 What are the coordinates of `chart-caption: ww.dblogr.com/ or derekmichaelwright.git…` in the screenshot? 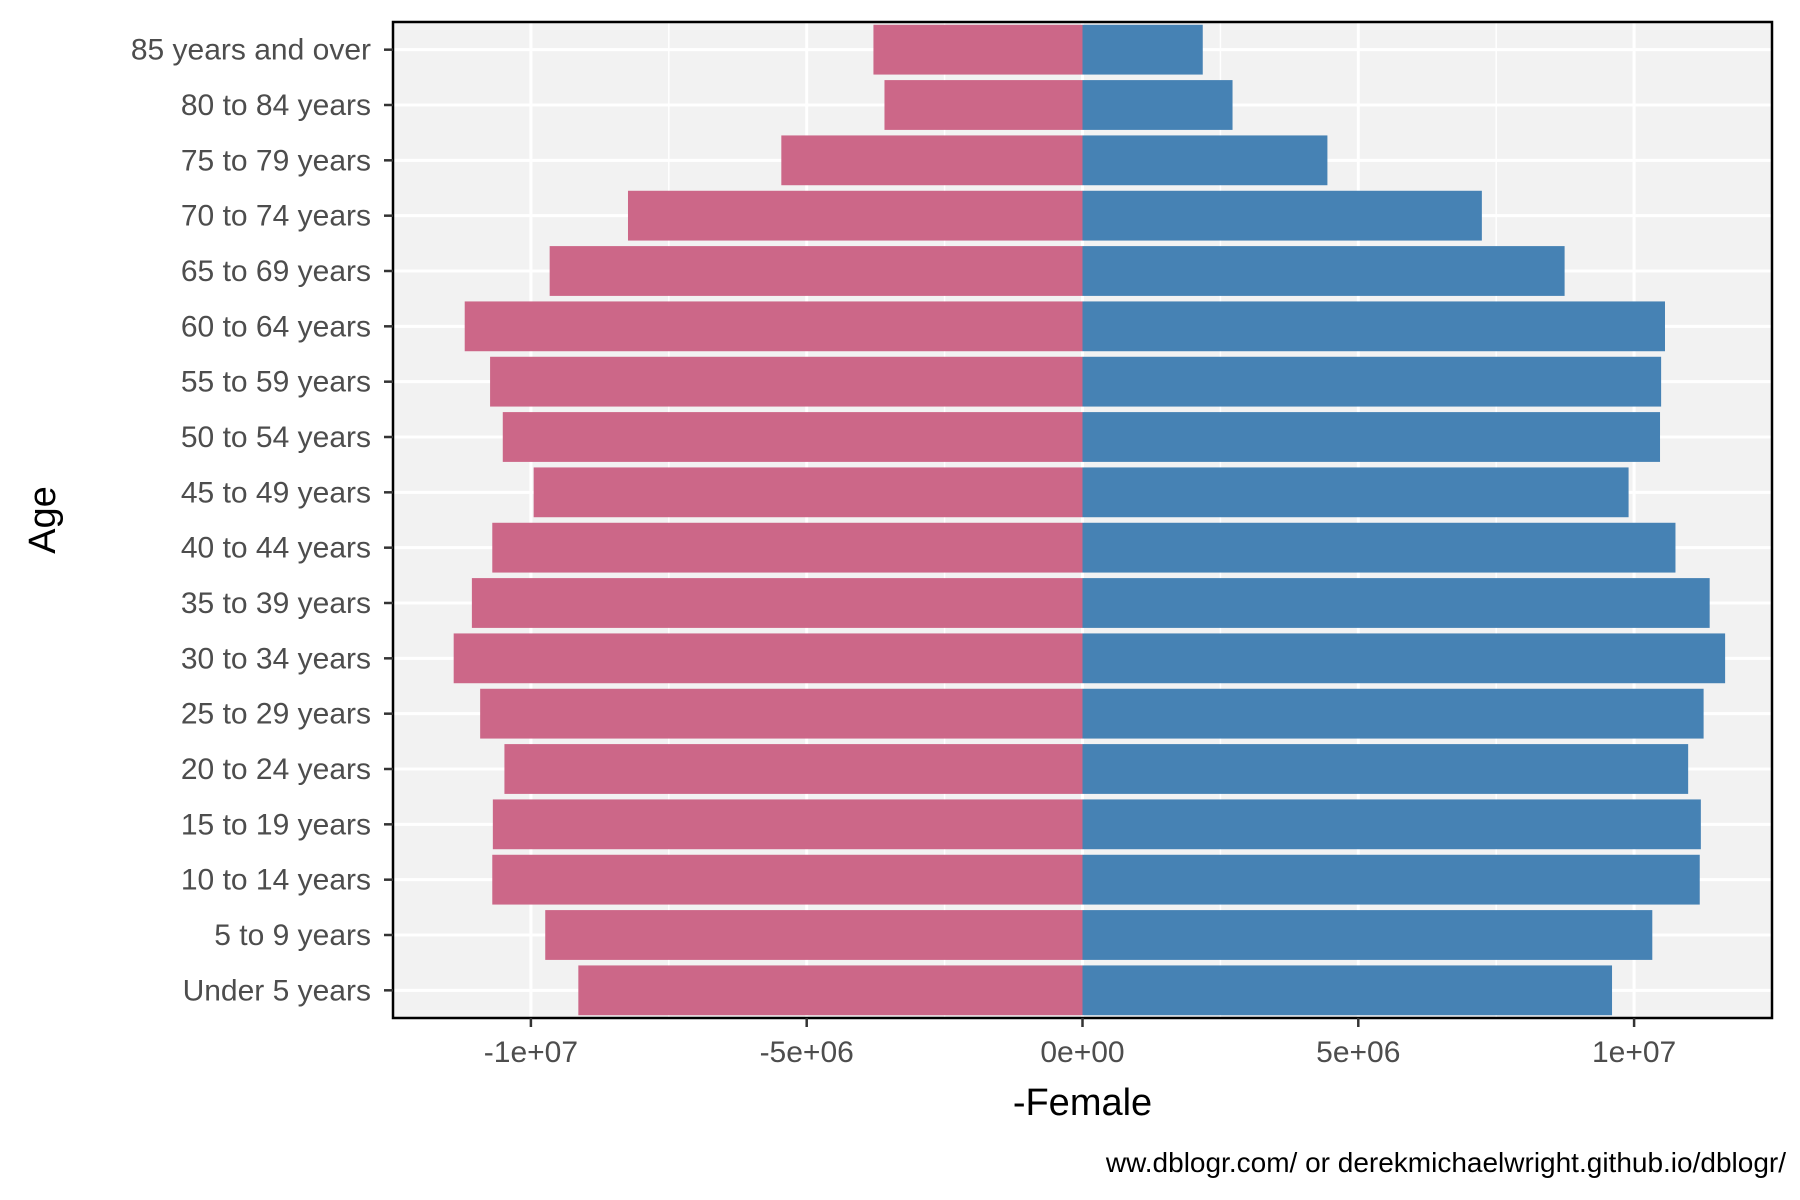 It's located at (1445, 1162).